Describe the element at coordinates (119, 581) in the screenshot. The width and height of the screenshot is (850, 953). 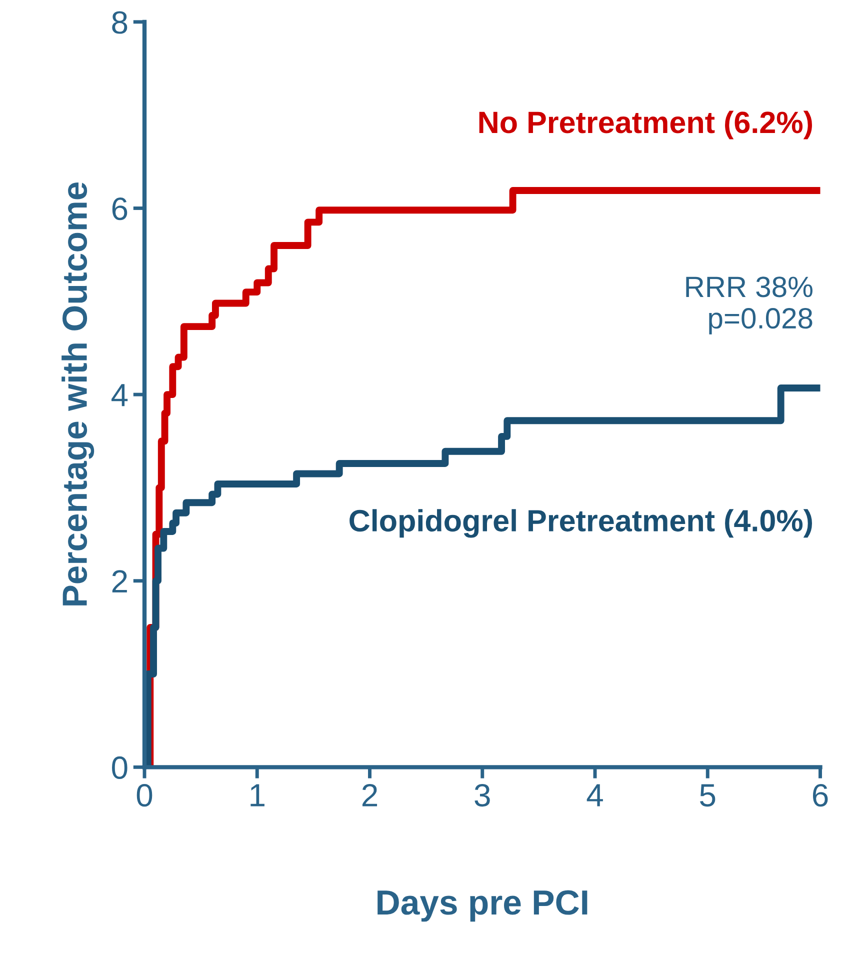
I see `y-tick-label: 2` at that location.